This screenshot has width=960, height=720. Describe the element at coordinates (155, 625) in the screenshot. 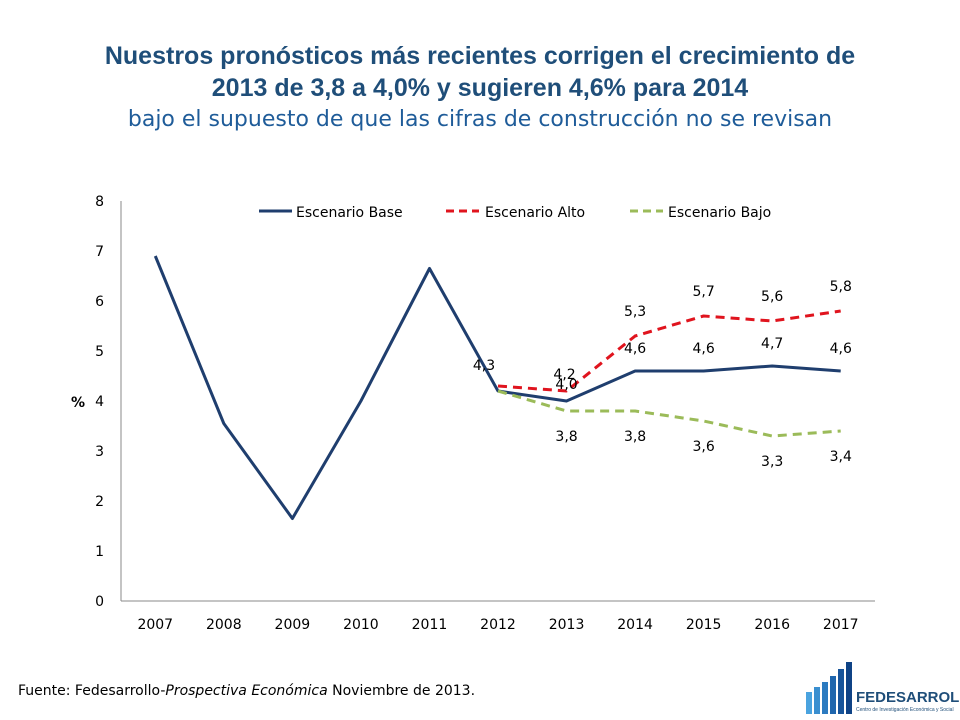

I see `x-tick-label: 2007` at that location.